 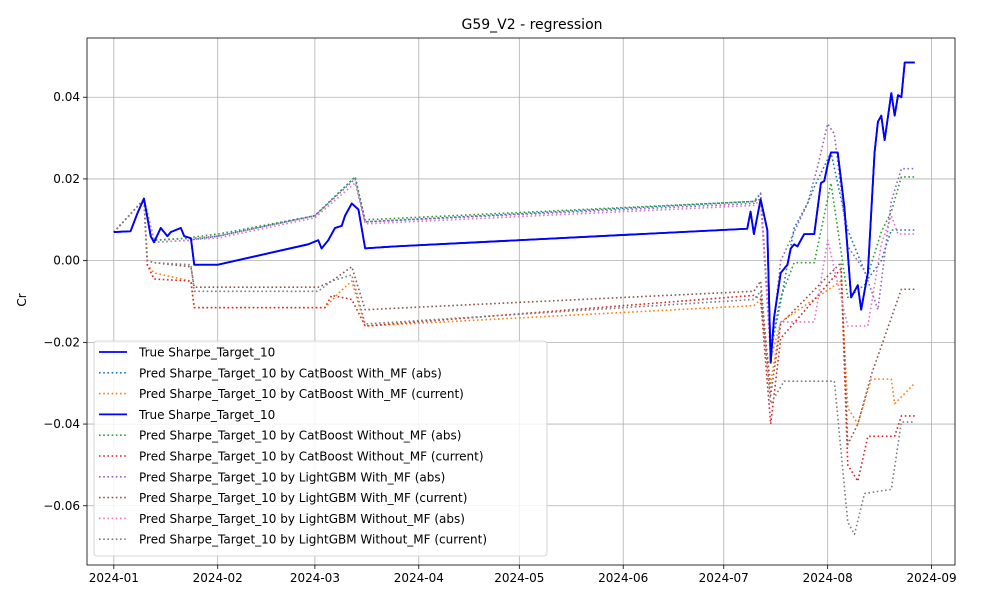 What do you see at coordinates (828, 578) in the screenshot?
I see `x-tick-label: 2024-08` at bounding box center [828, 578].